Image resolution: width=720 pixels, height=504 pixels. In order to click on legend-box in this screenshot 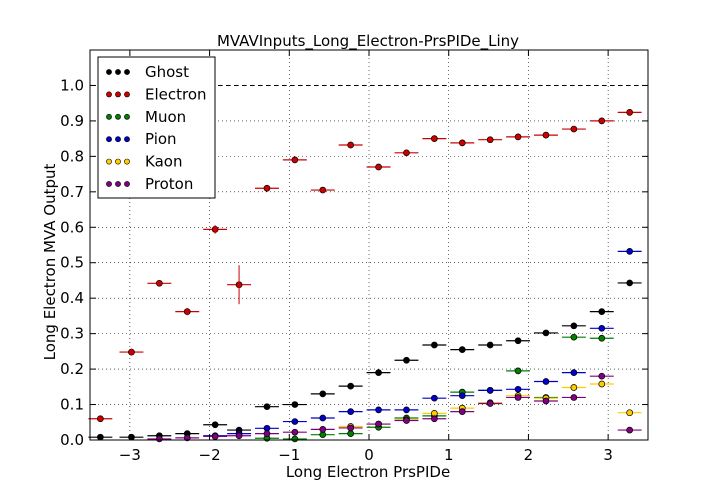, I will do `click(156, 127)`.